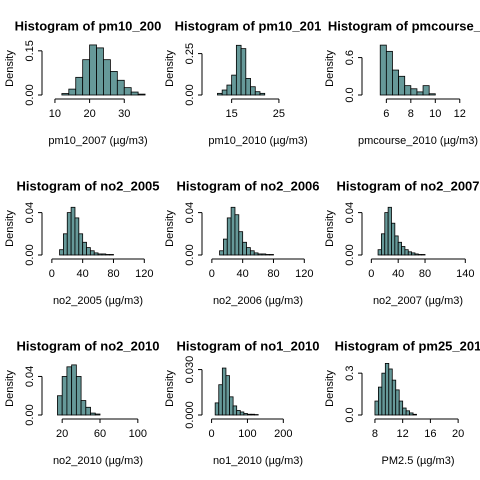 This screenshot has height=480, width=480. Describe the element at coordinates (247, 345) in the screenshot. I see `chart-title: Histogram of no1_2010` at that location.